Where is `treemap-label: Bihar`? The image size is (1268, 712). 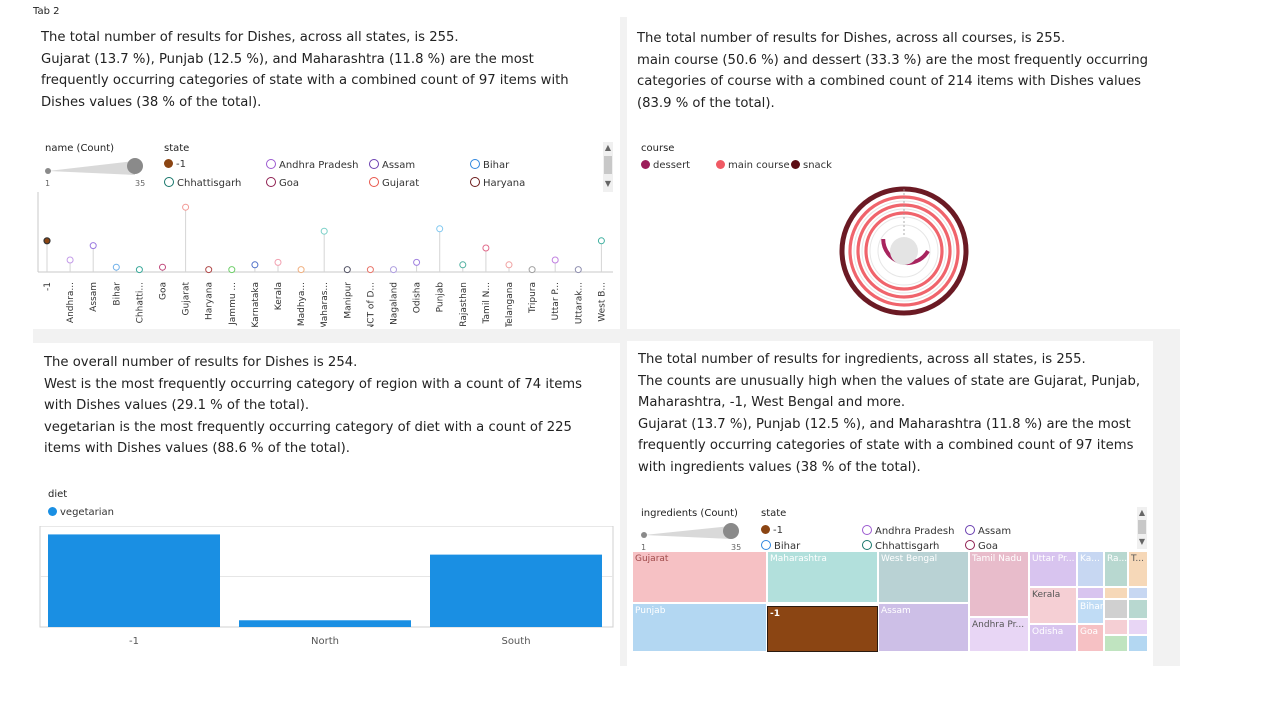
treemap-label: Bihar is located at coordinates (1092, 607).